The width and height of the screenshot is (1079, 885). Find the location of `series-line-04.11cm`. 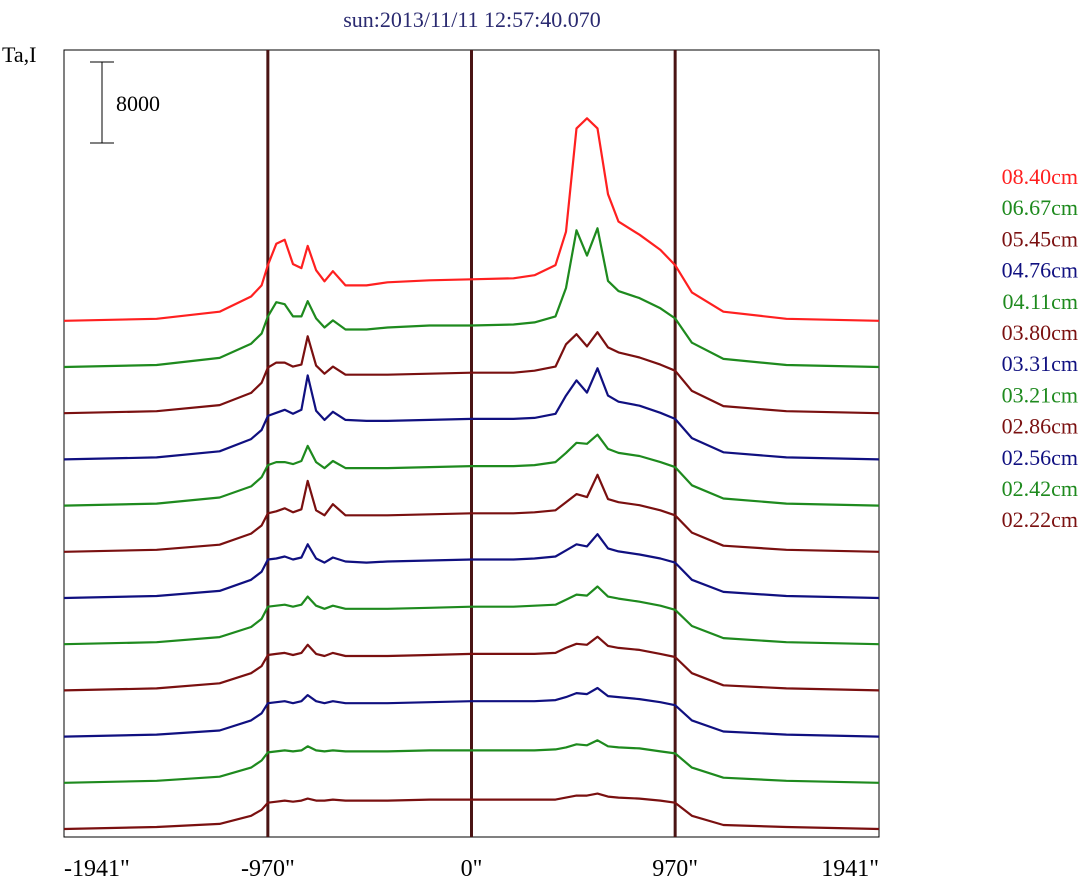

series-line-04.11cm is located at coordinates (471, 470).